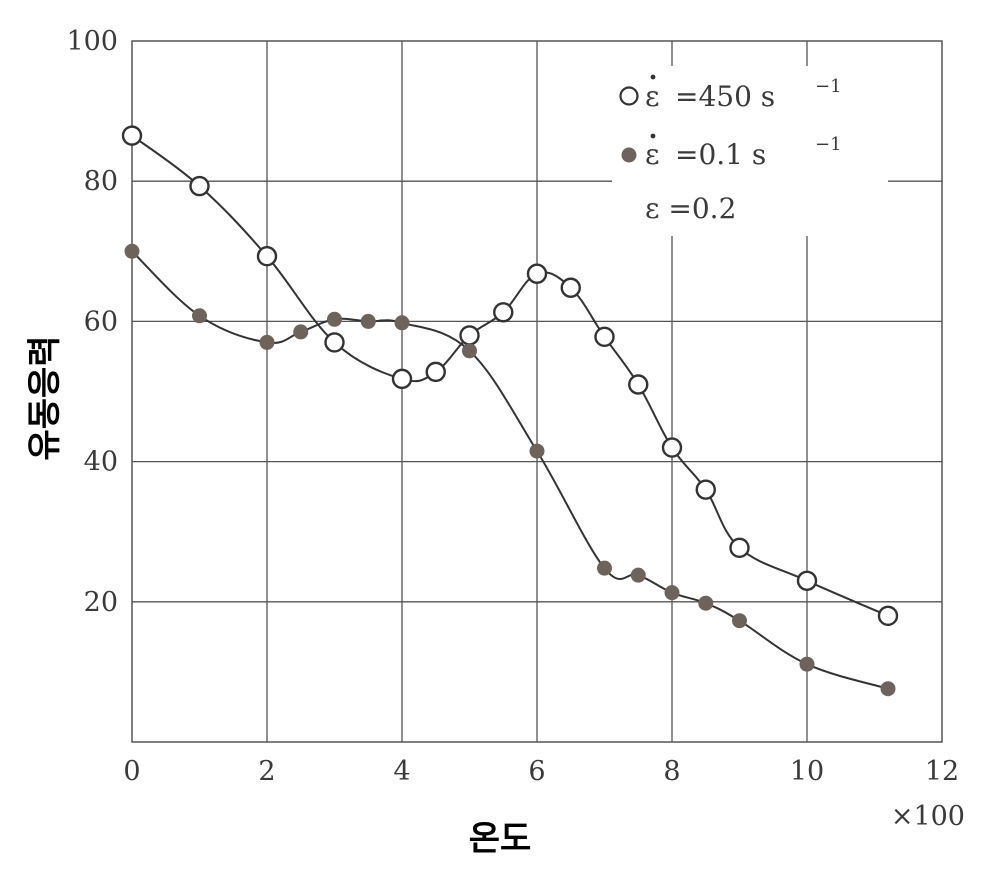  I want to click on x-tick-label: 12, so click(942, 771).